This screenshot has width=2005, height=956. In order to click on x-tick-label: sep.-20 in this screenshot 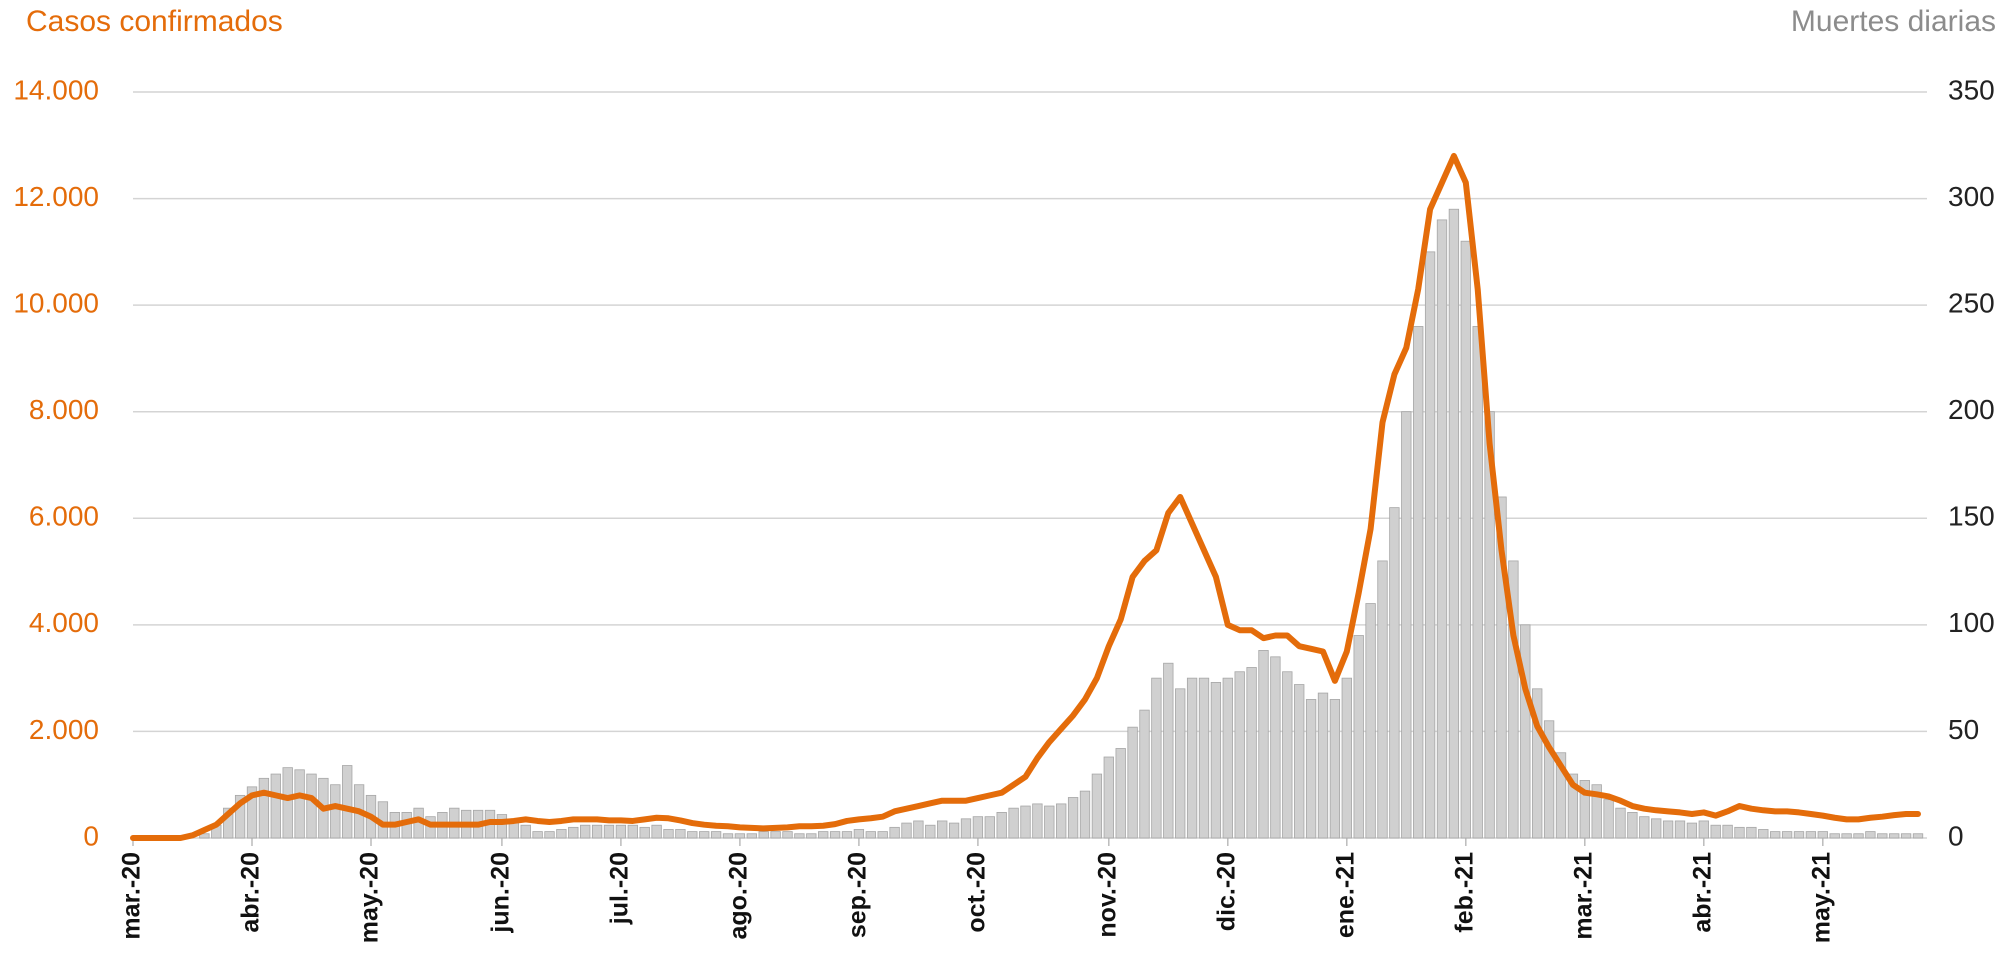, I will do `click(858, 895)`.